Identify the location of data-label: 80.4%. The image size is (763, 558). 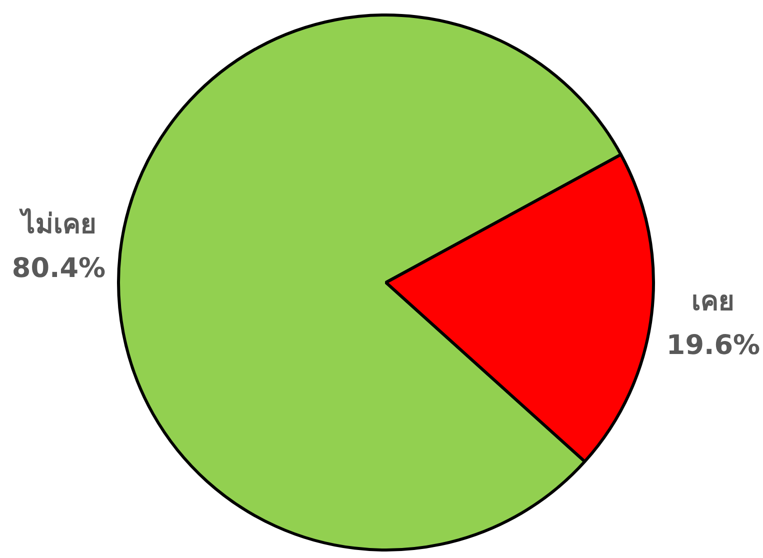
(59, 268).